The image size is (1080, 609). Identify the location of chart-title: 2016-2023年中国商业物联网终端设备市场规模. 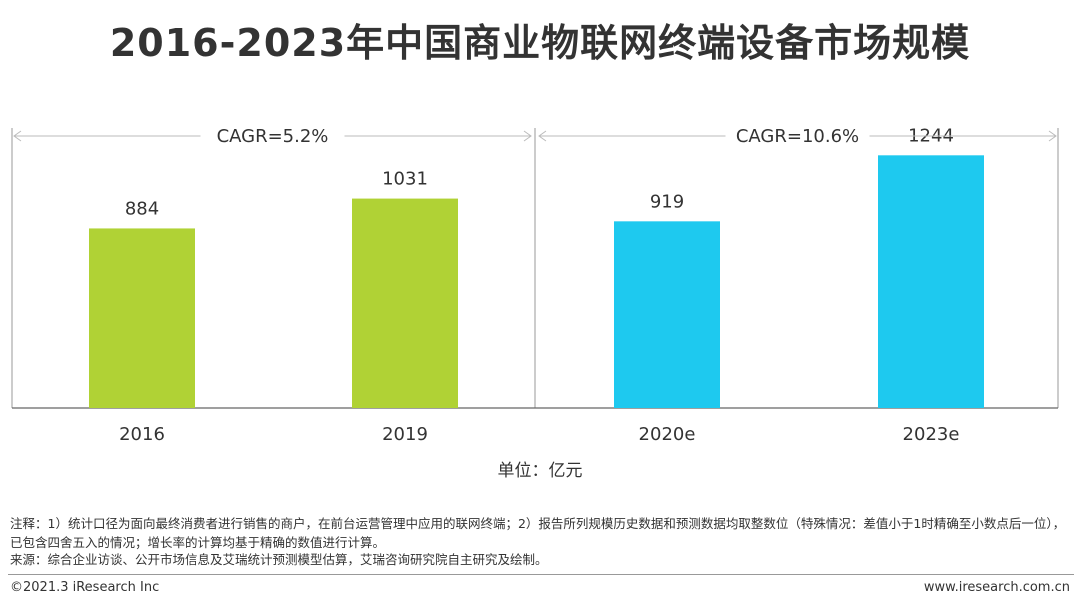
(540, 43).